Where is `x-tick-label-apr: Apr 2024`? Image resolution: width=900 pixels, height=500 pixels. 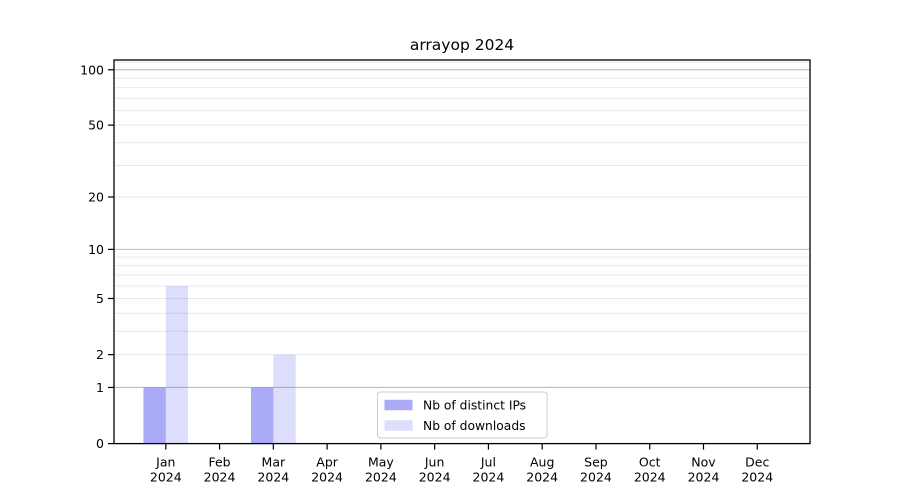 x-tick-label-apr: Apr 2024 is located at coordinates (327, 470).